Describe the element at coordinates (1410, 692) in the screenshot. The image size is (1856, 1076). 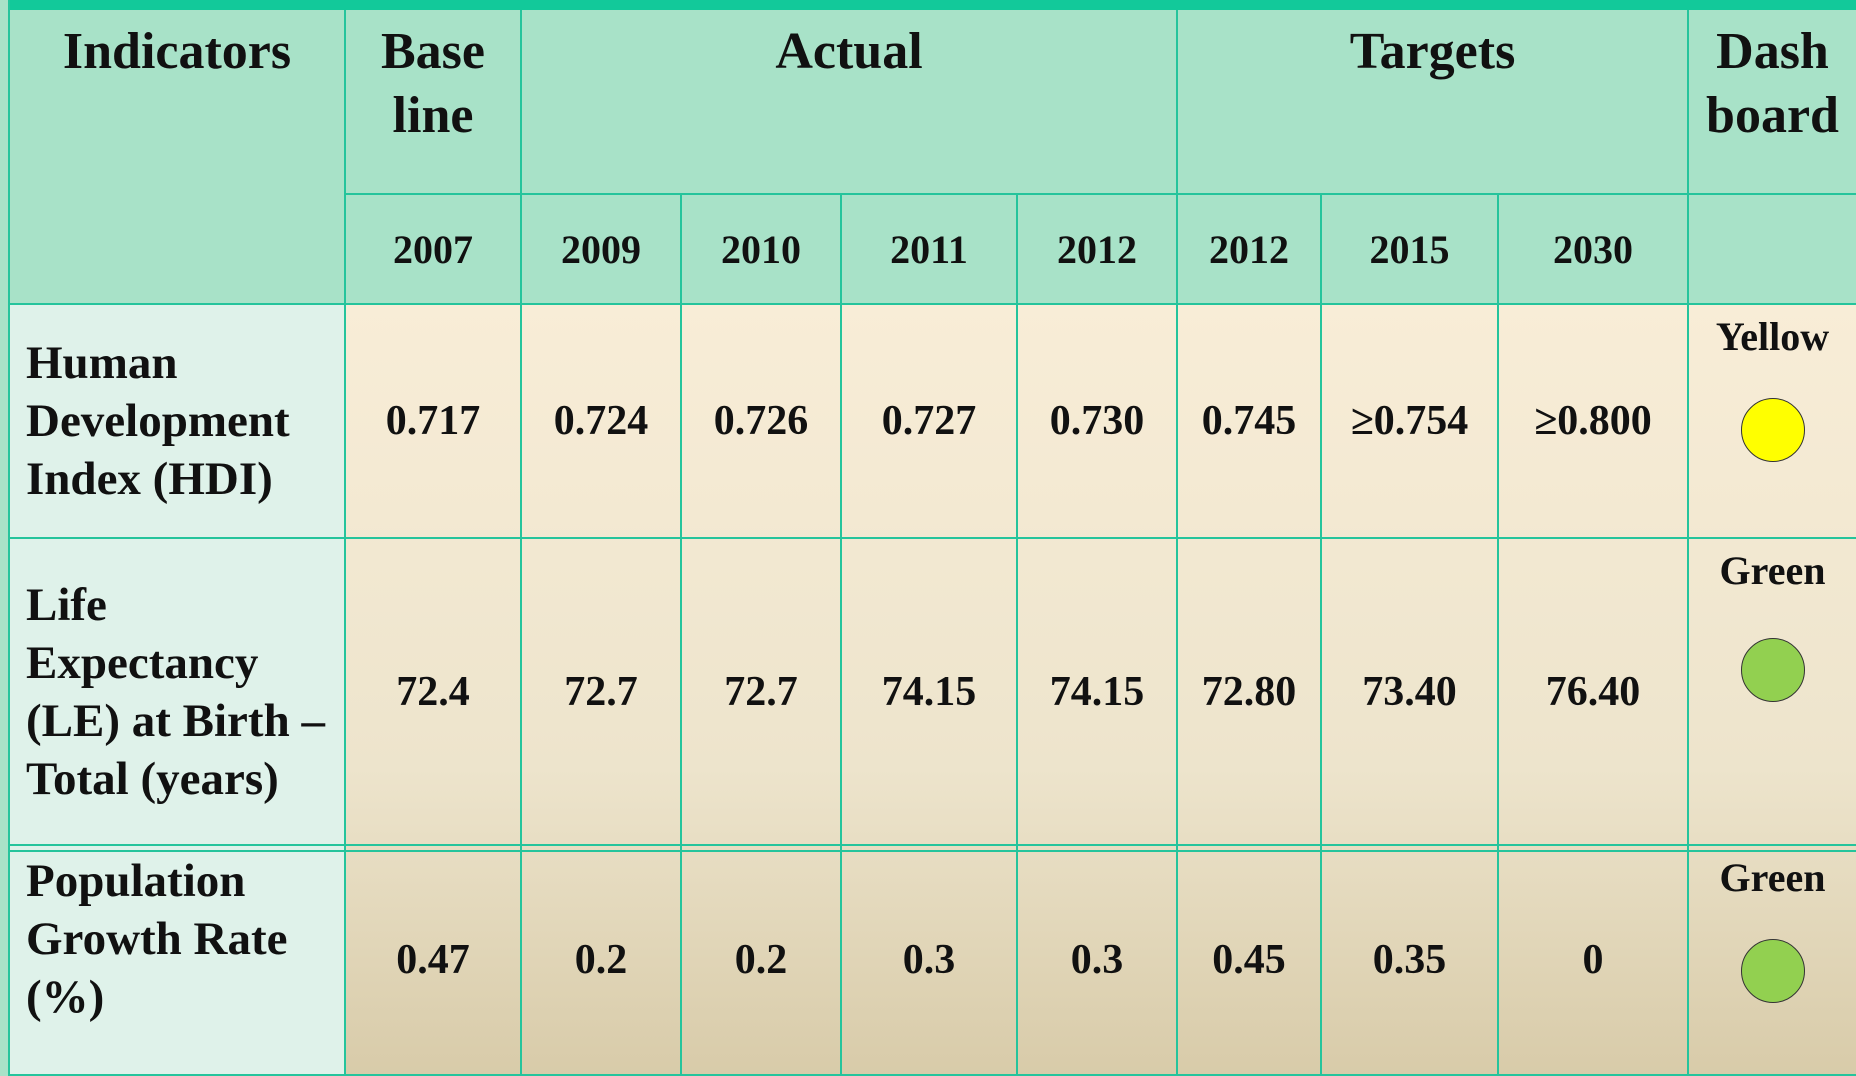
I see `value-cell: 73.40` at that location.